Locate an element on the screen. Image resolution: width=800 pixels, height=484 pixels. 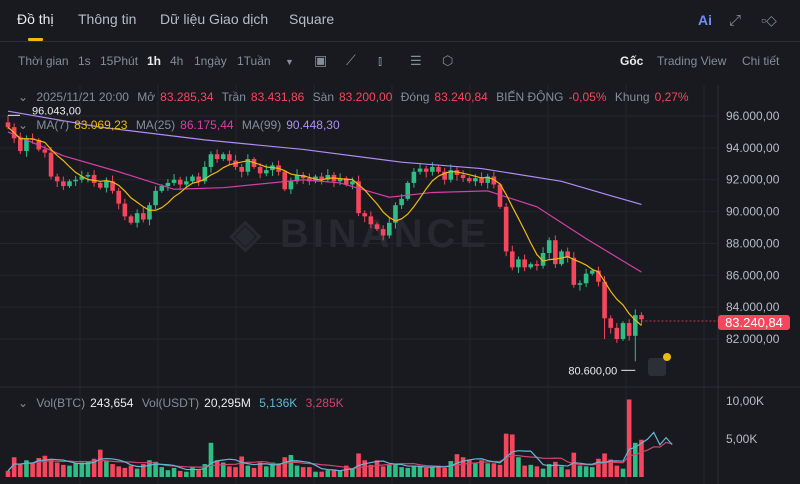
view-original: Gốc is located at coordinates (632, 61).